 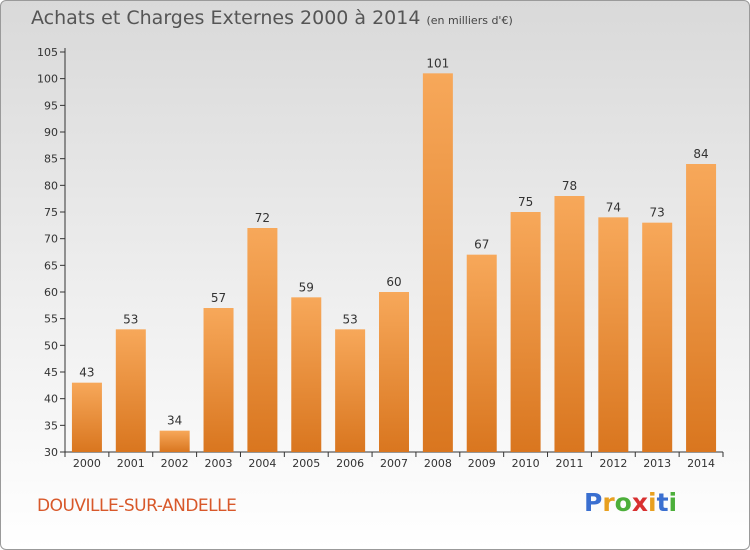 What do you see at coordinates (569, 463) in the screenshot?
I see `x-tick-label: 2011` at bounding box center [569, 463].